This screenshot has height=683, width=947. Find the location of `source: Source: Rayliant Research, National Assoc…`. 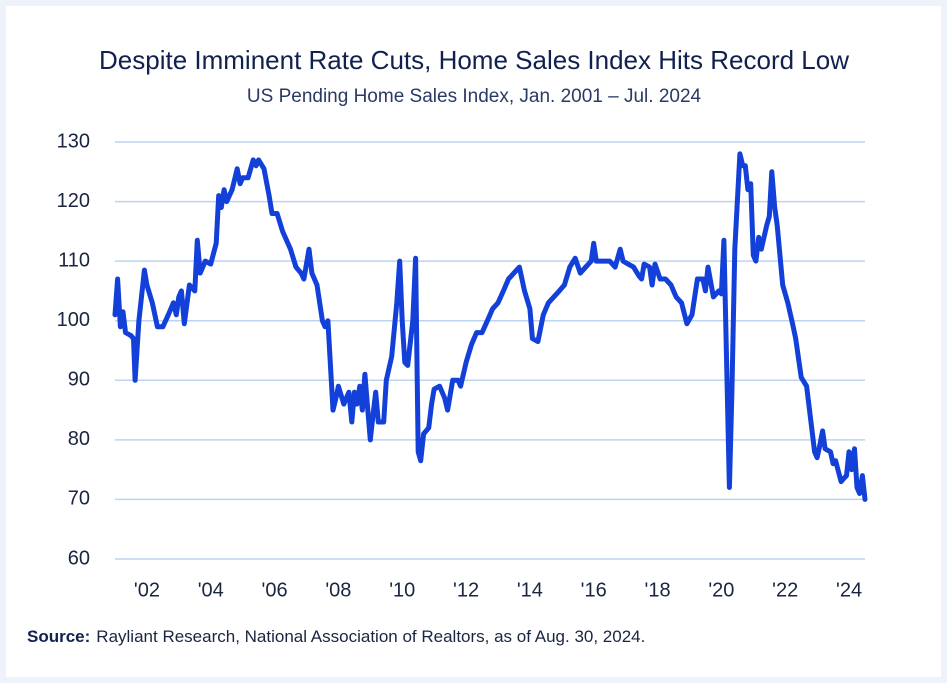

source: Source: Rayliant Research, National Assoc… is located at coordinates (336, 636).